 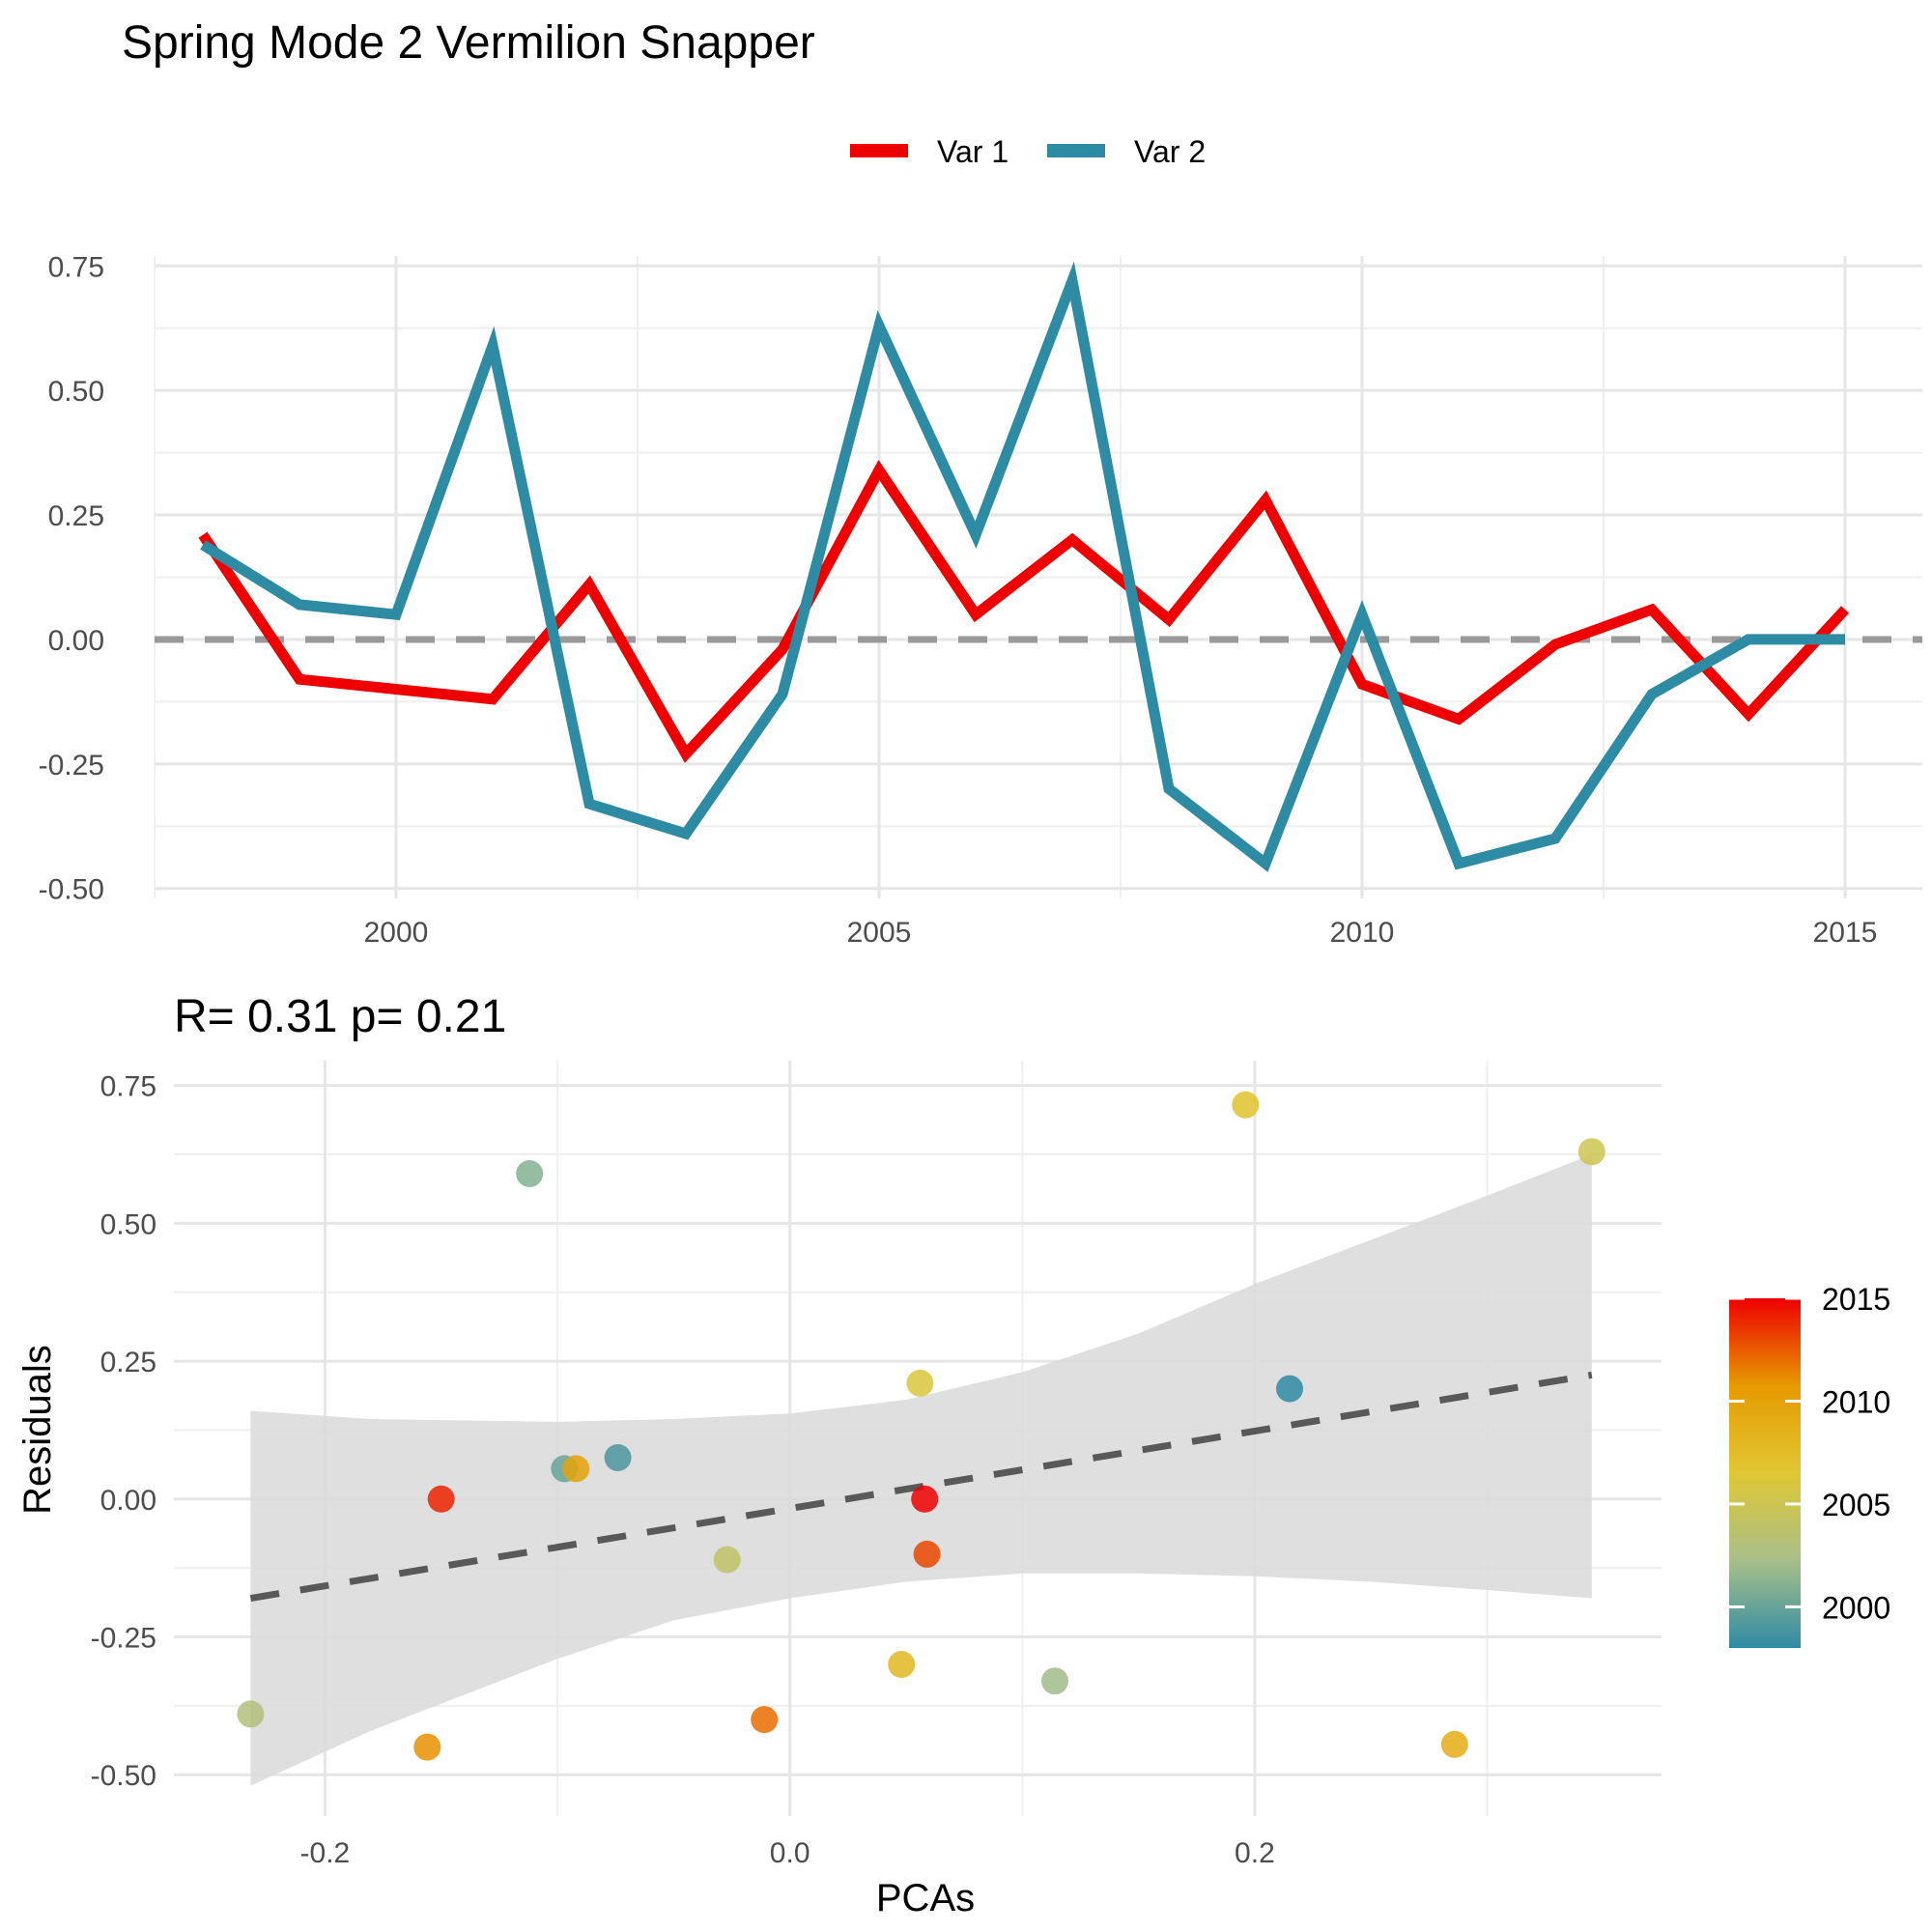 I want to click on timeseries-x-tick-labels: 2000 2005 2010 2015, so click(x=1121, y=933).